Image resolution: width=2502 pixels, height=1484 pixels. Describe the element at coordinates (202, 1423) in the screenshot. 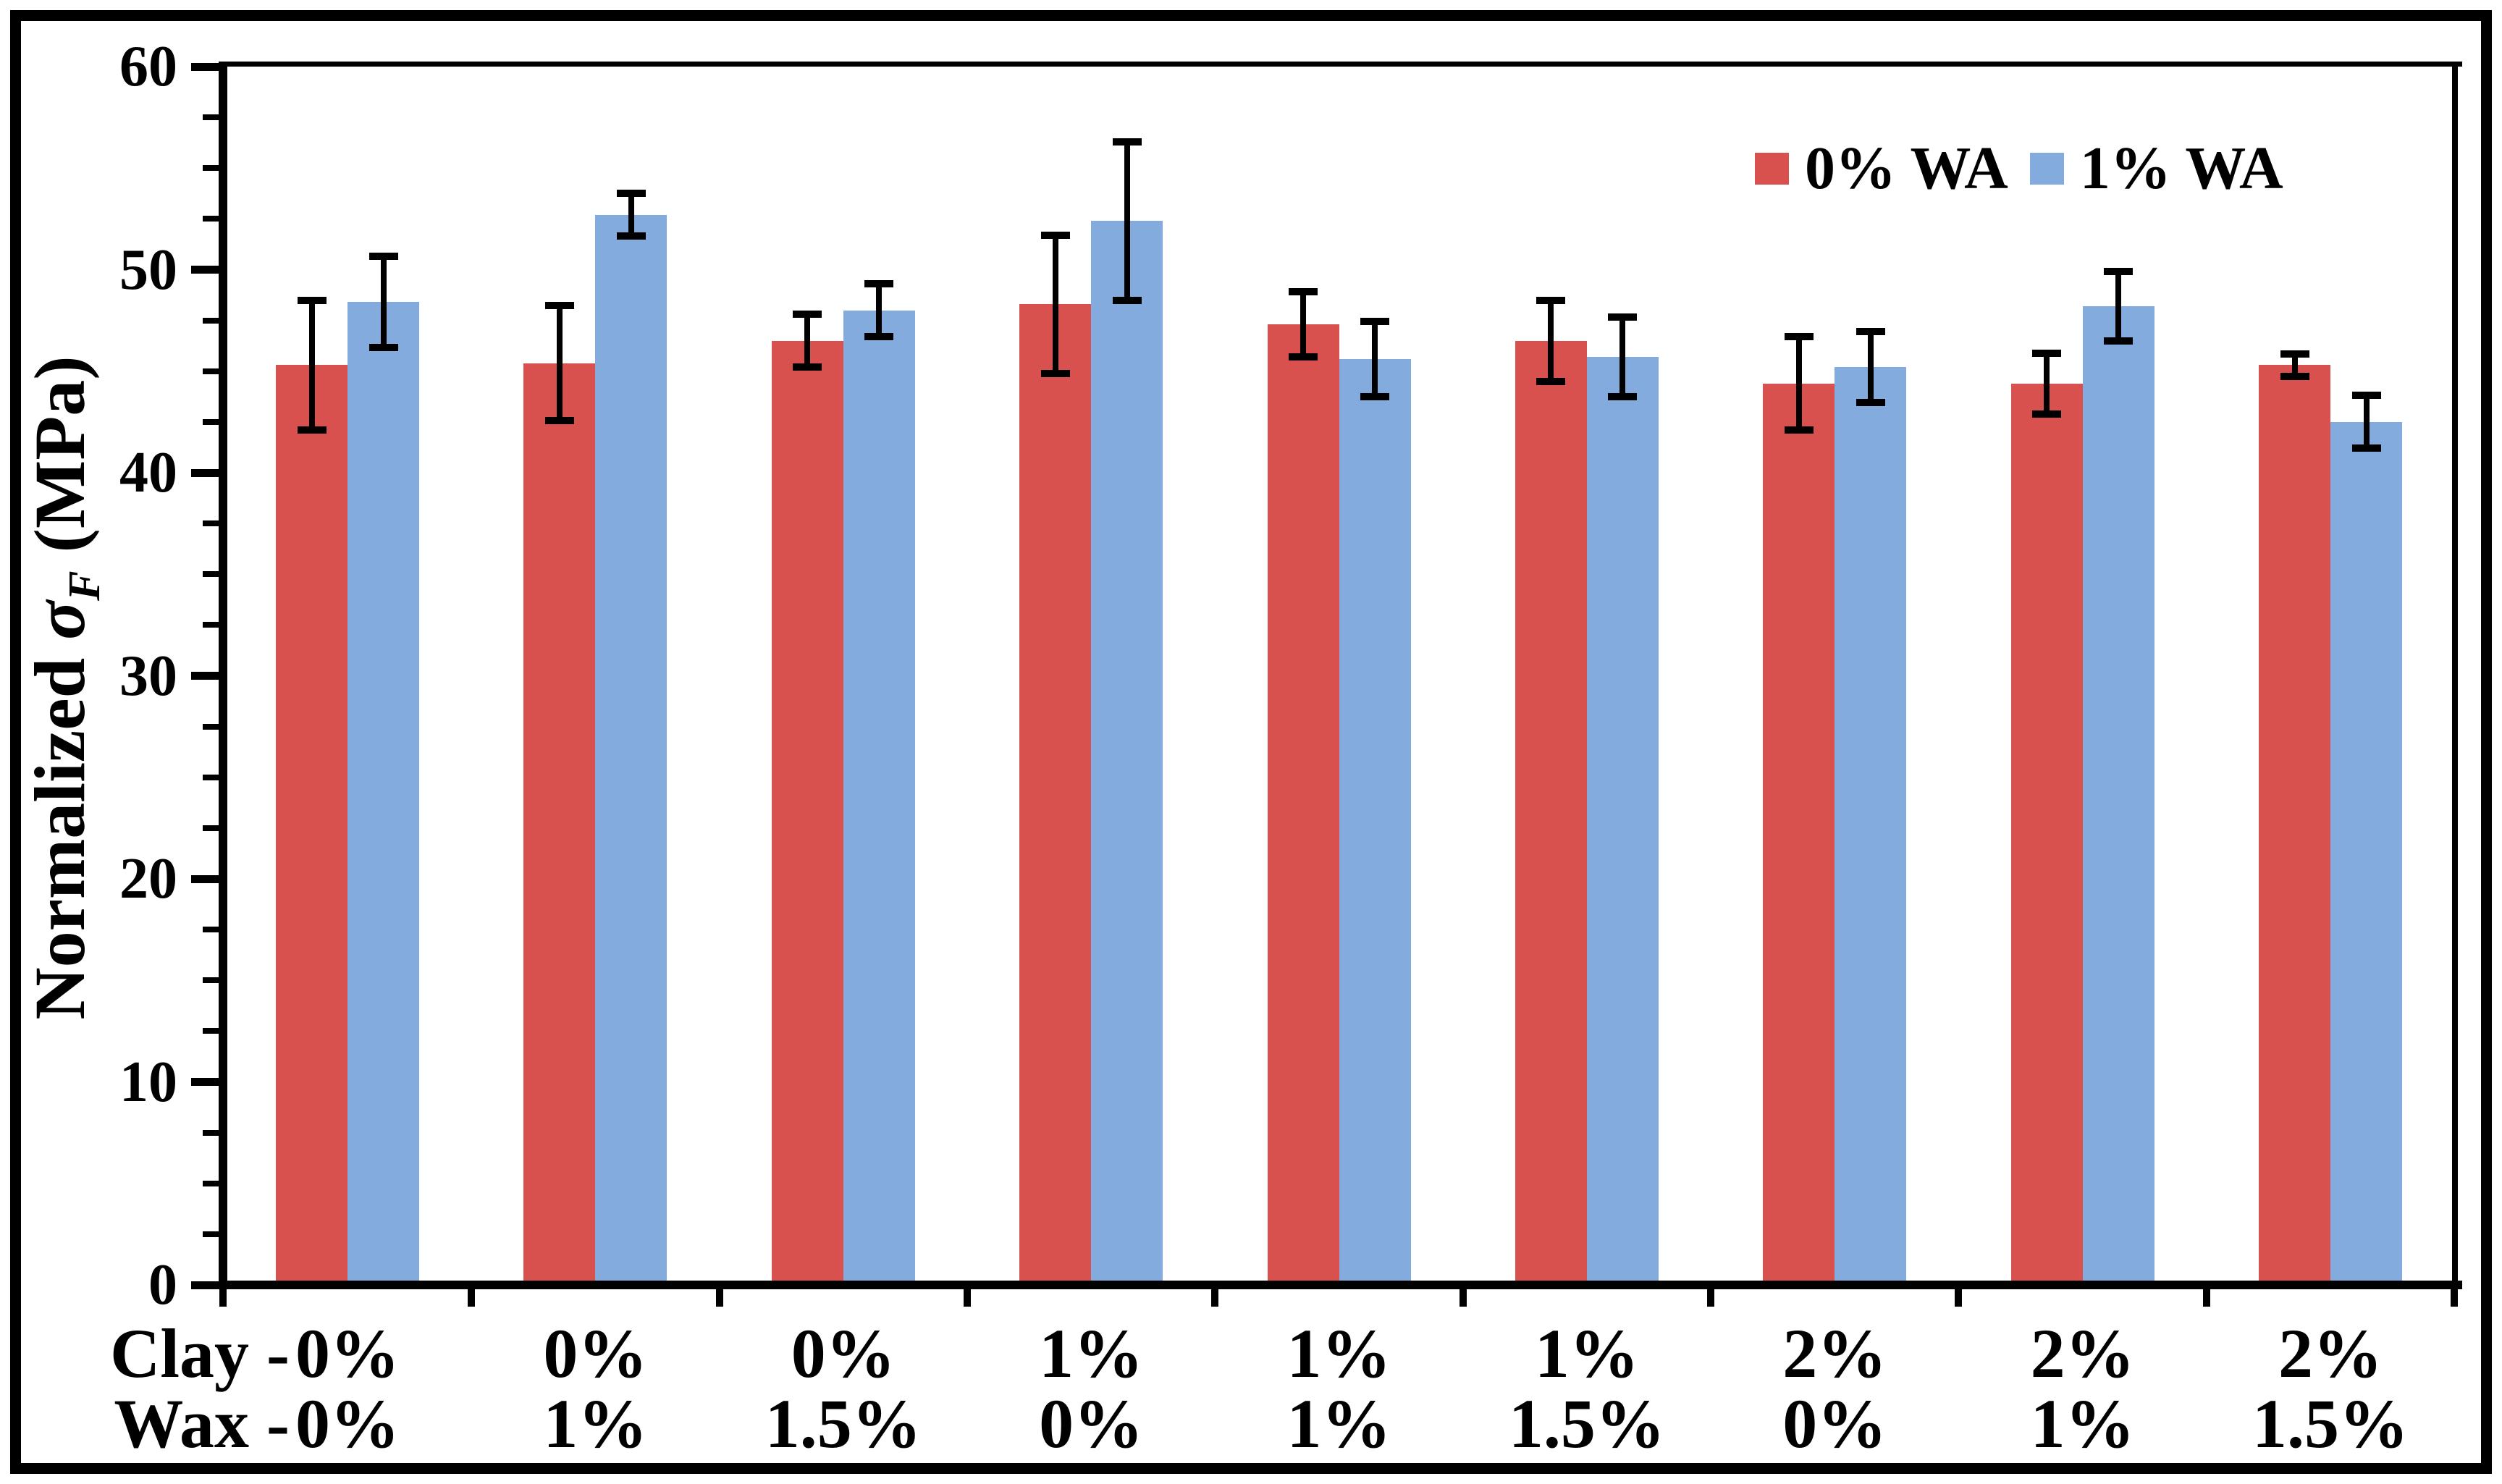

I see `x-axis-row2-prefix: Wax -` at that location.